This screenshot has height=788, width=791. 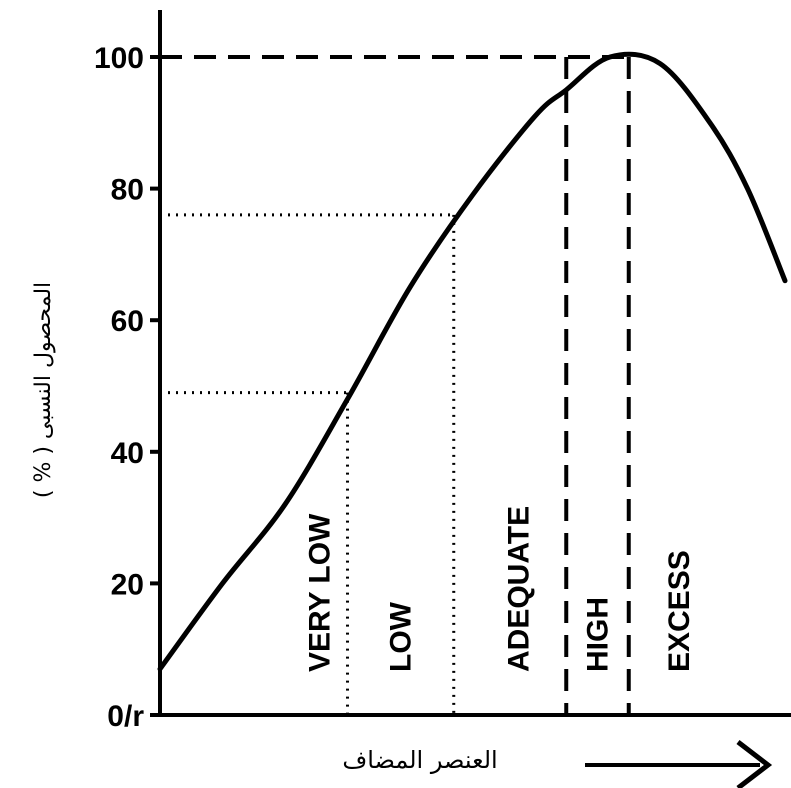 I want to click on y-tick-label: 100, so click(x=119, y=58).